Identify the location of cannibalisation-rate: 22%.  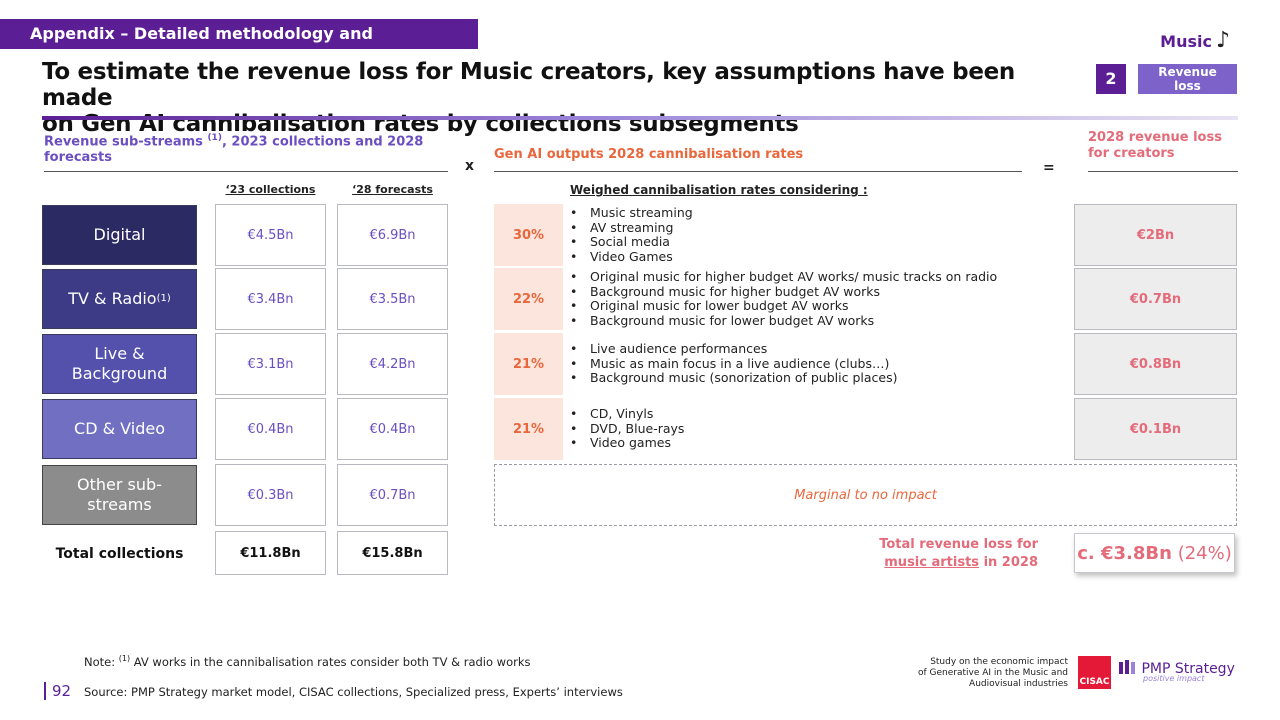
(528, 299).